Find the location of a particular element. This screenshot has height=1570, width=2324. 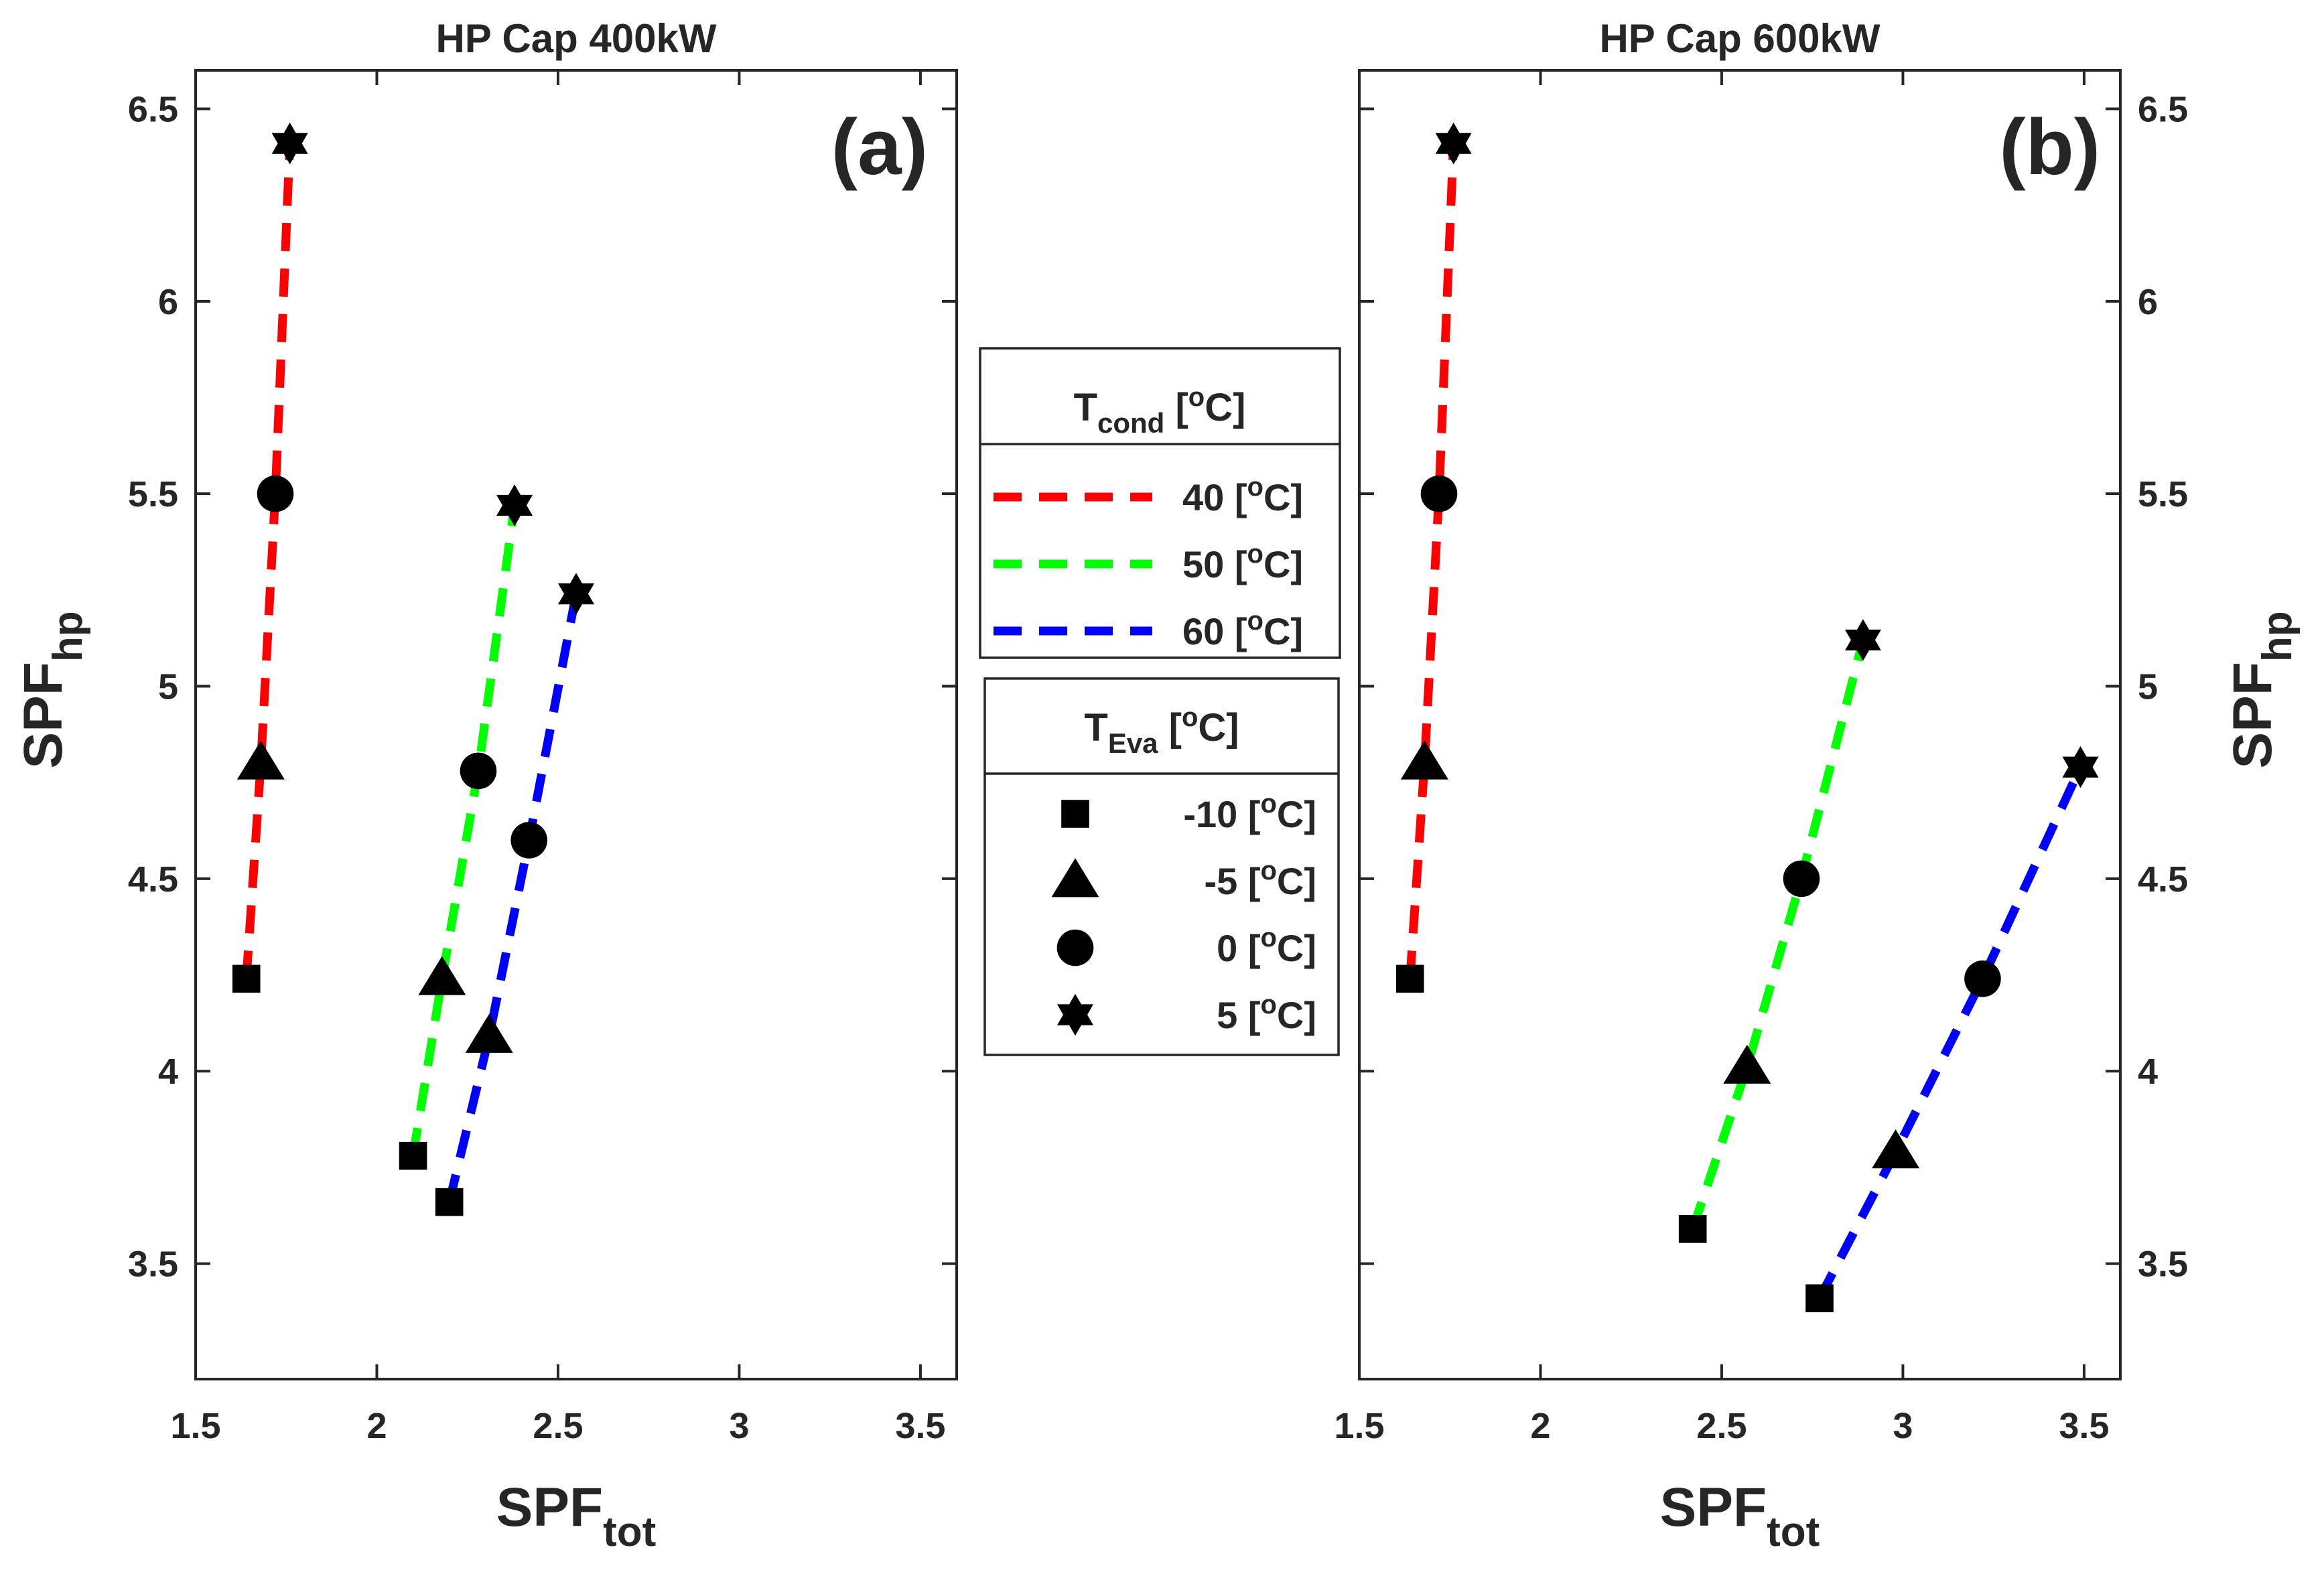

panel-a-lines is located at coordinates (411, 673).